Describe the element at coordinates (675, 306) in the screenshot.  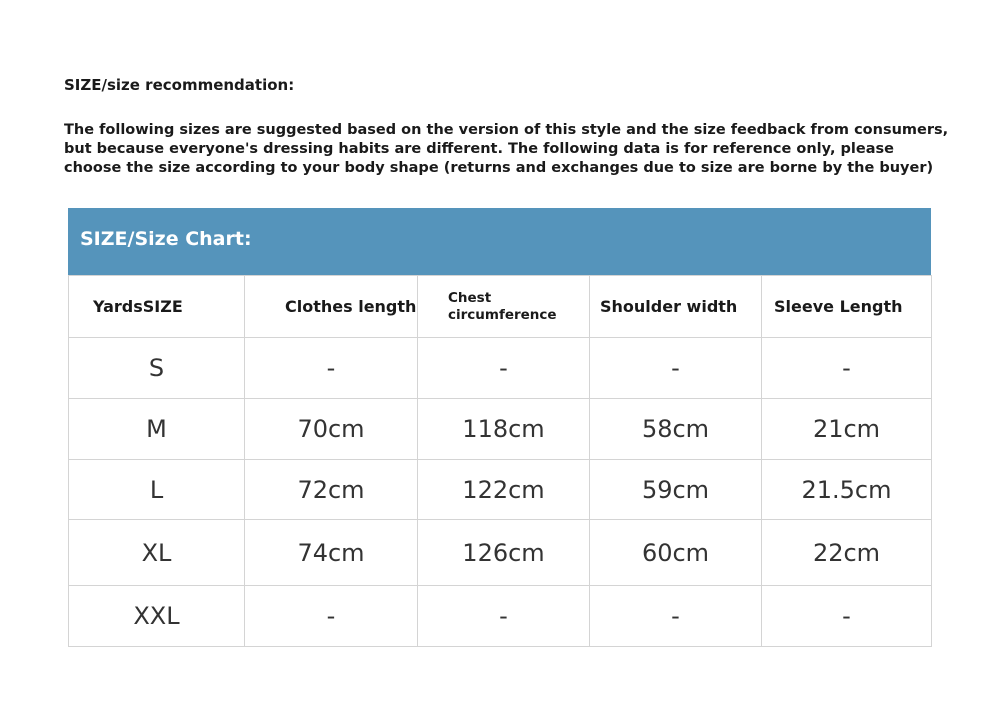
I see `column-header: Shoulder width` at that location.